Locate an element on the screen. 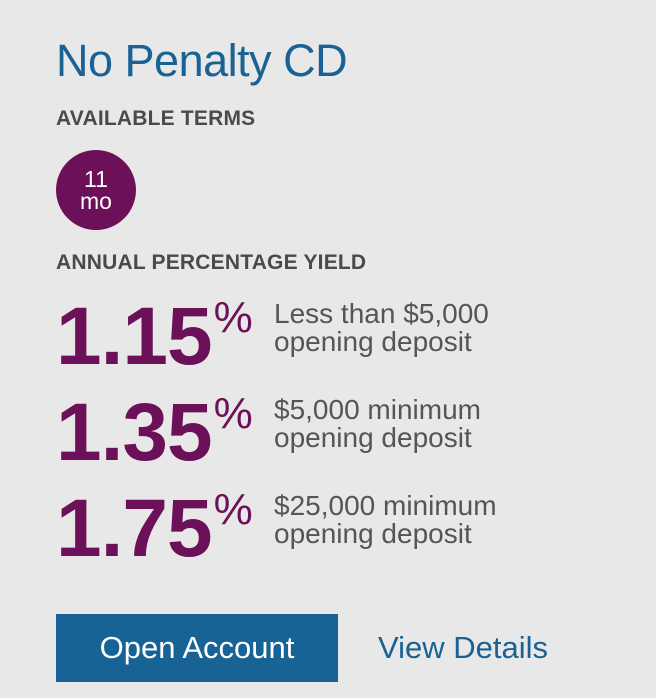 The width and height of the screenshot is (656, 698). view-details-link: View Details is located at coordinates (463, 647).